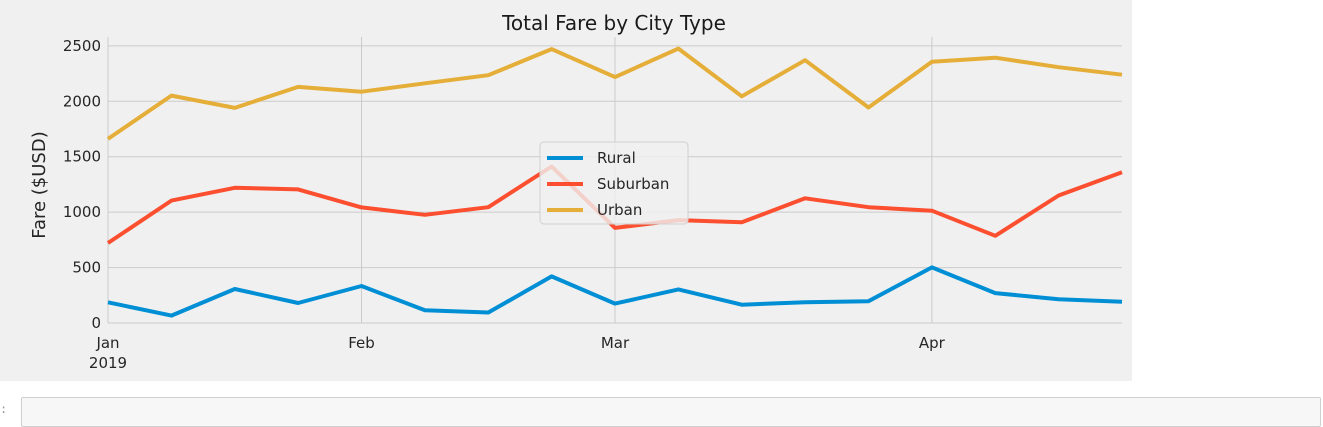 The height and width of the screenshot is (427, 1323). What do you see at coordinates (633, 184) in the screenshot?
I see `legend-label-suburban: Suburban` at bounding box center [633, 184].